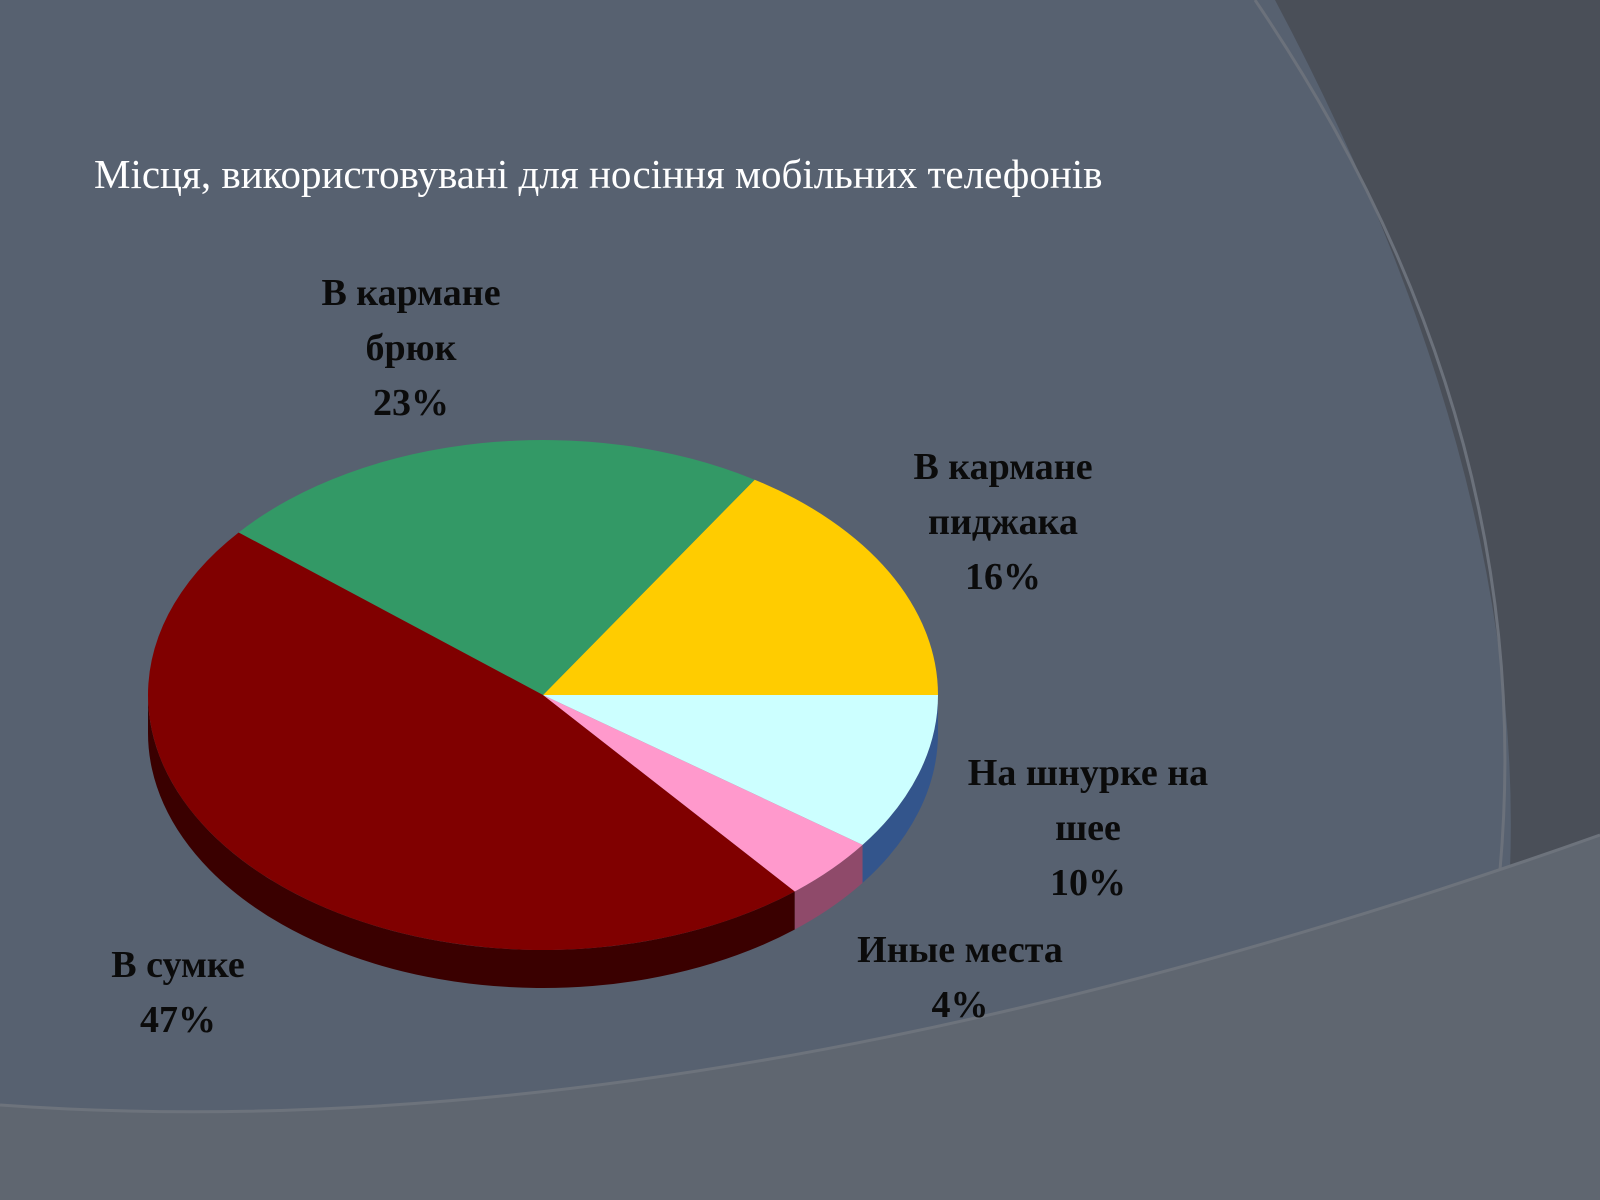 This screenshot has width=1600, height=1200. I want to click on pie-slice-jacket-pocket, so click(740, 587).